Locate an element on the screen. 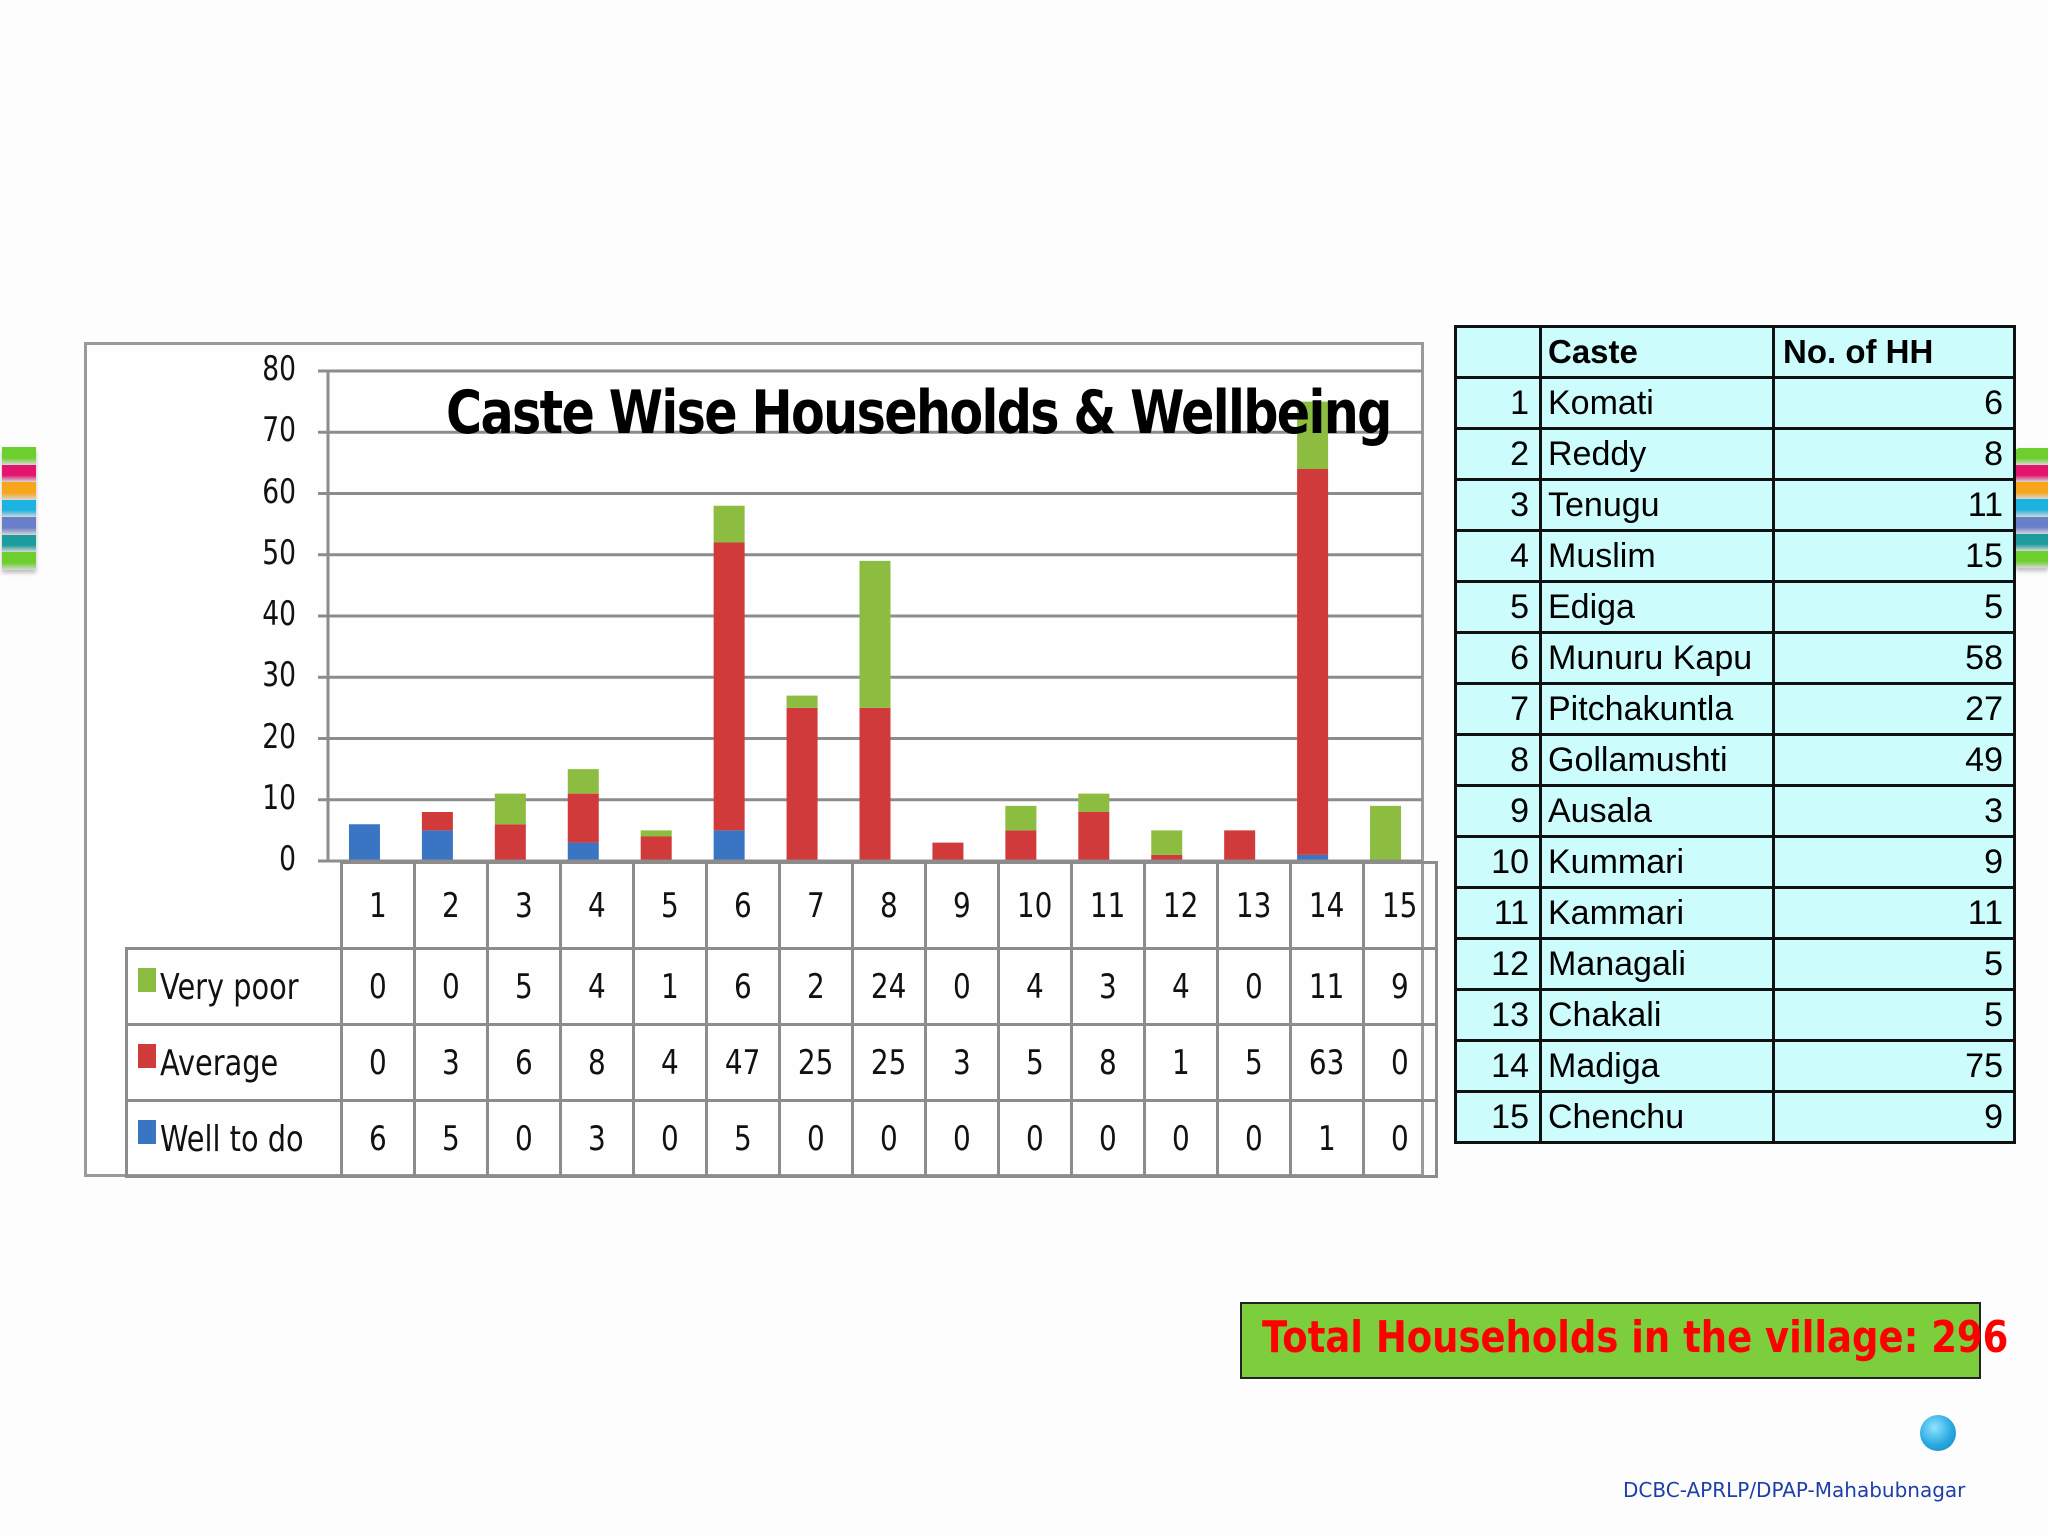  caste-table-row: 4 Muslim 15 is located at coordinates (1735, 556).